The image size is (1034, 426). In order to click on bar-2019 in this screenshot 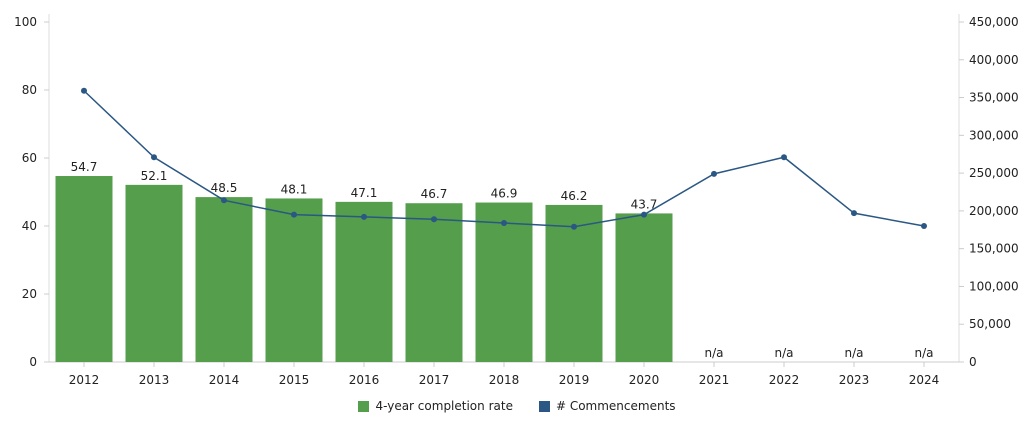, I will do `click(574, 283)`.